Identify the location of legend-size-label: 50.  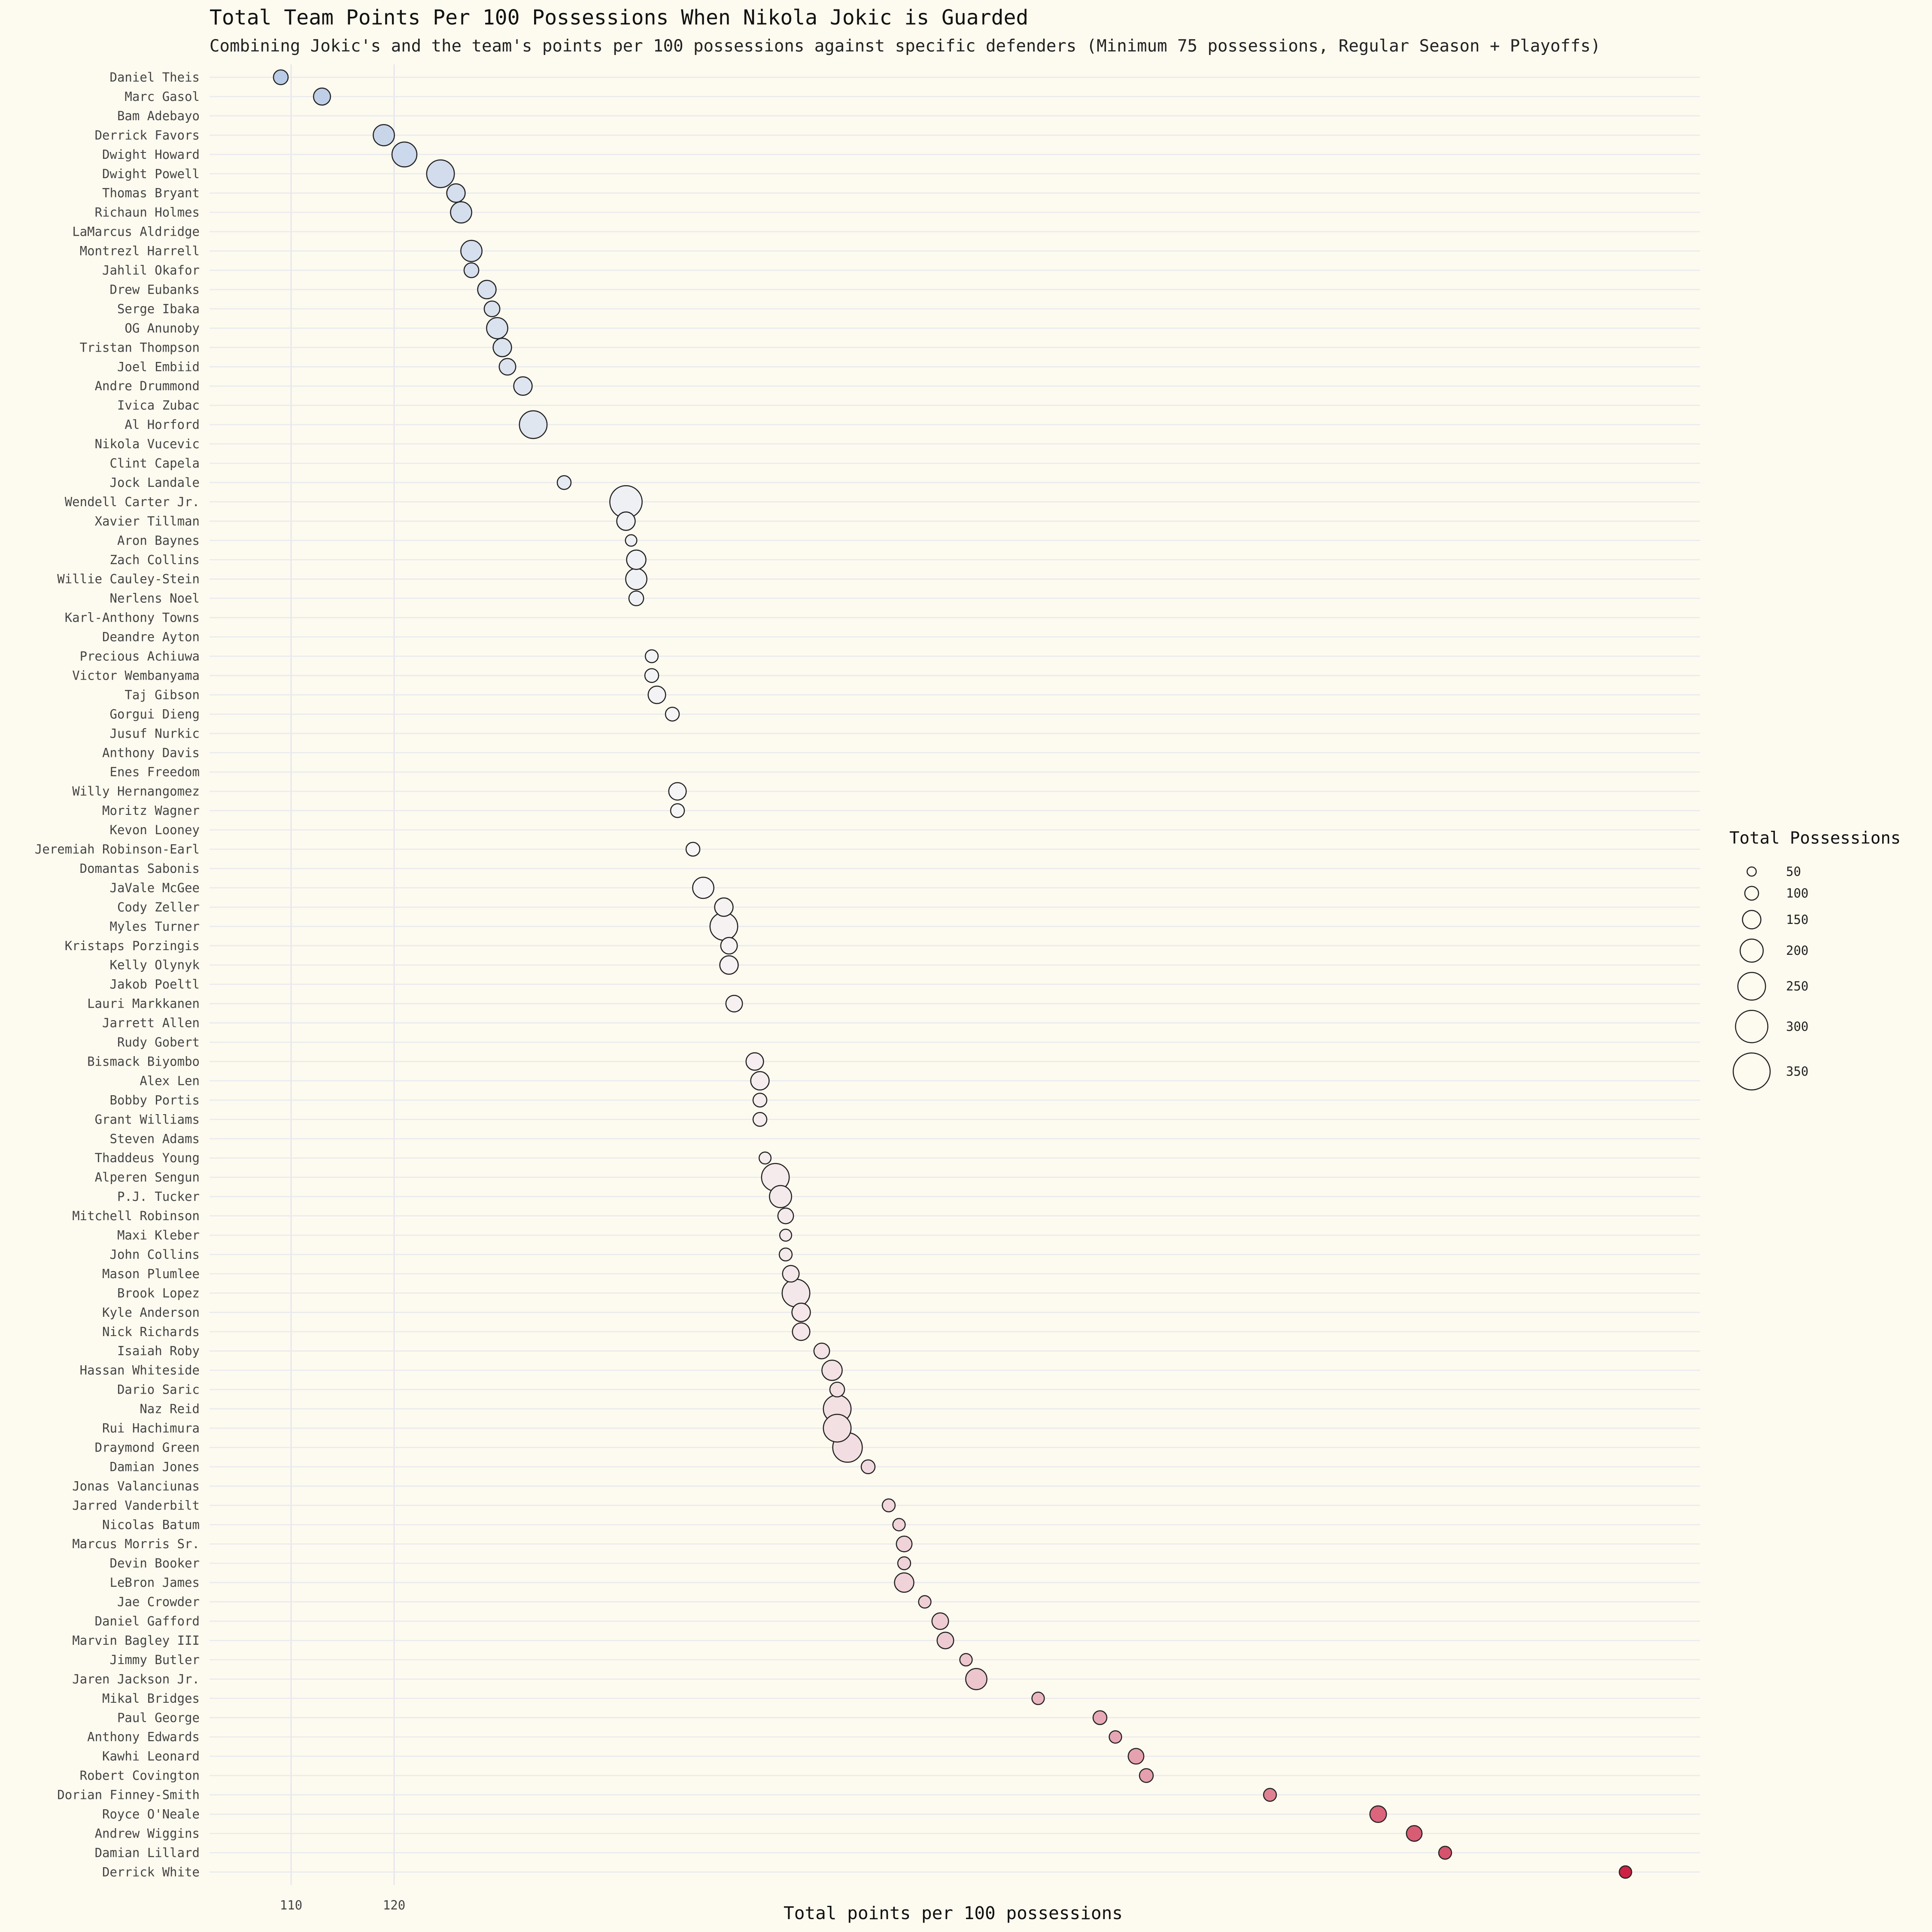
(1793, 872).